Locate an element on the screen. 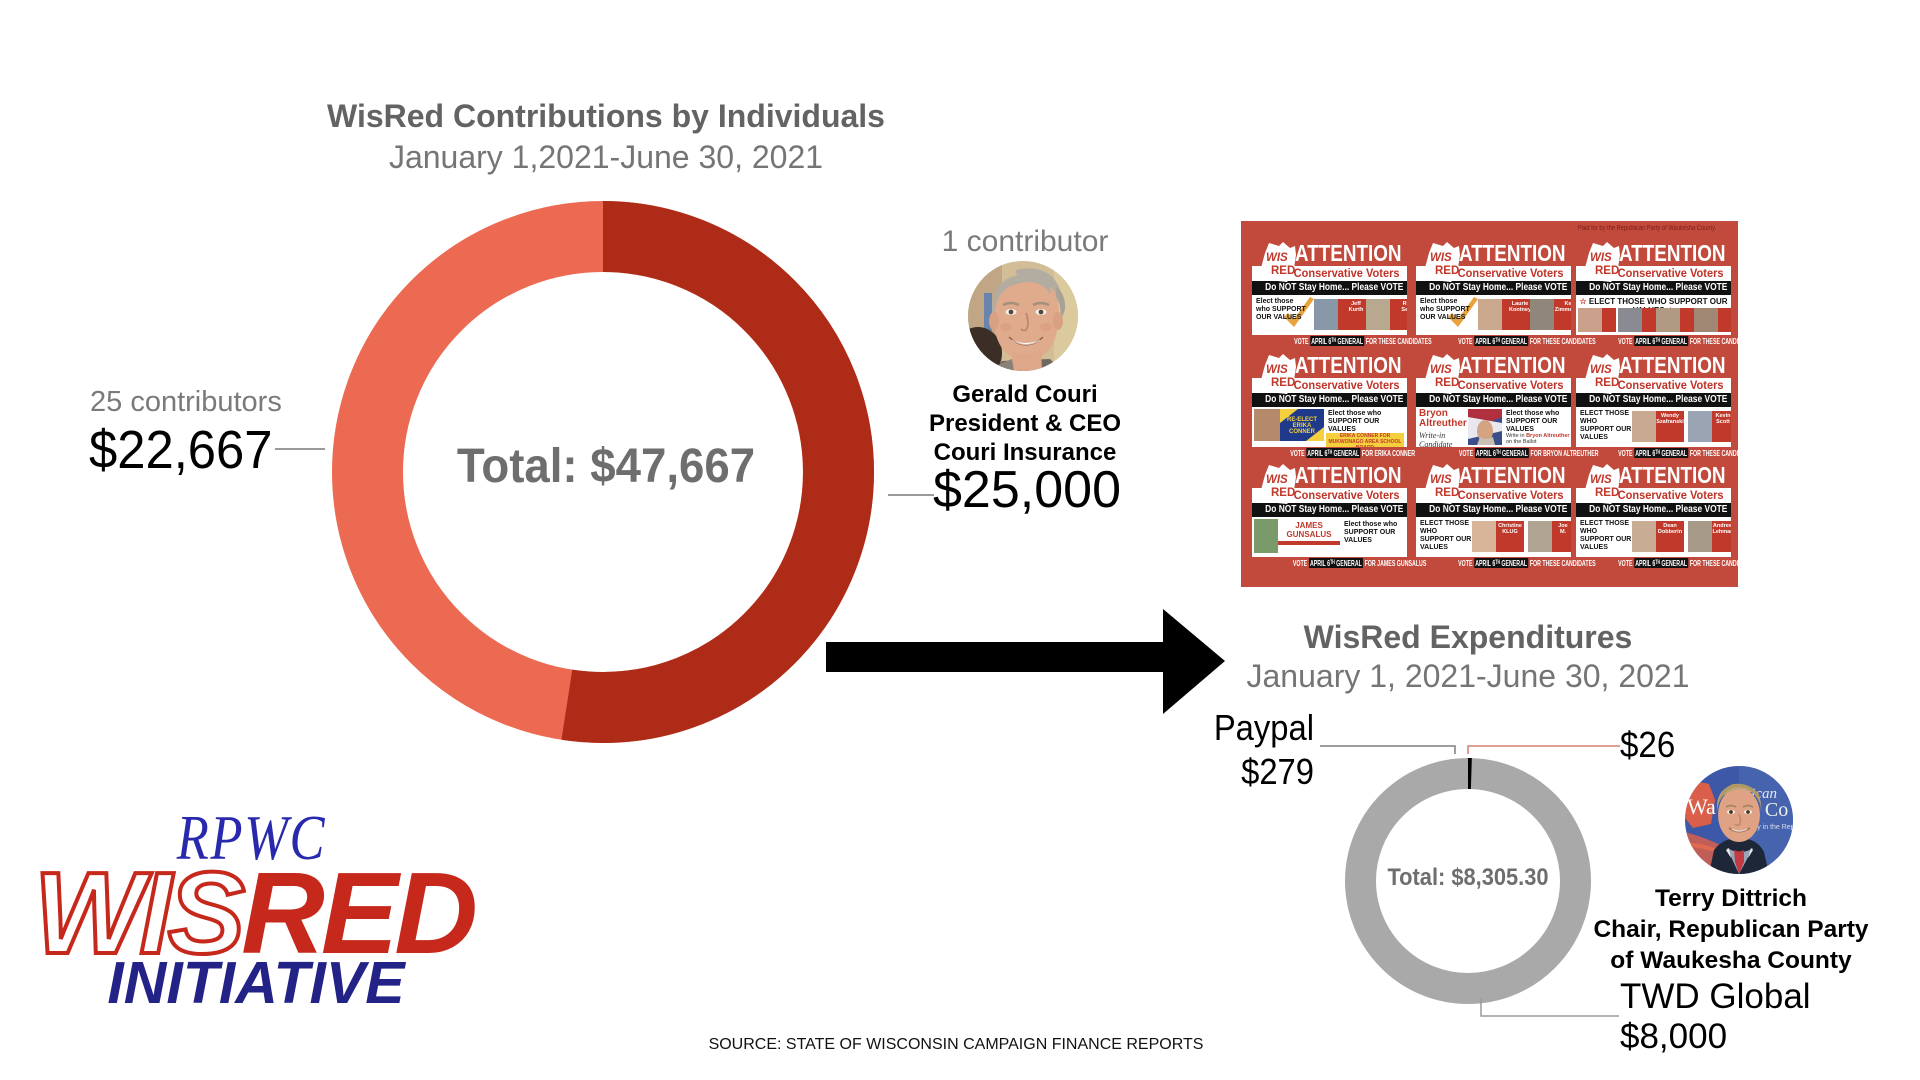 This screenshot has width=1920, height=1080. svg-text: Wa is located at coordinates (1701, 806).